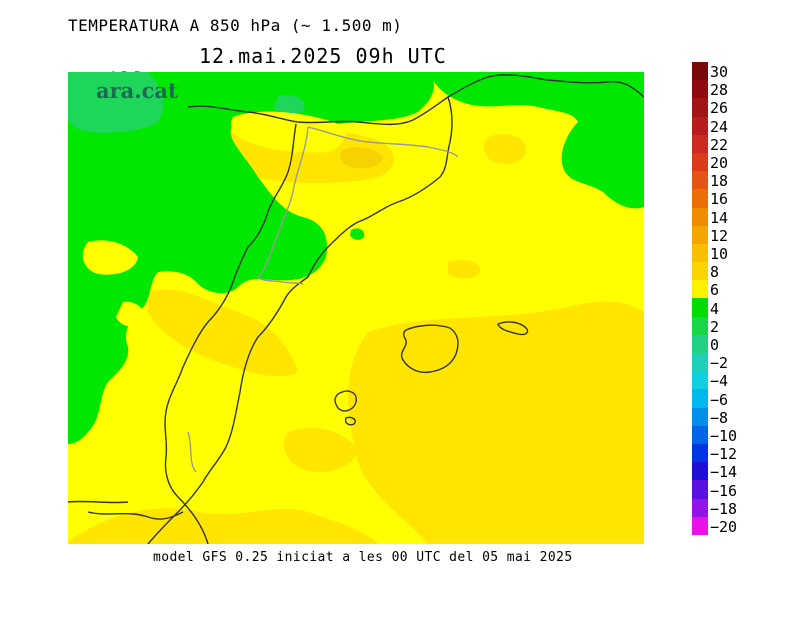 This screenshot has width=800, height=617. I want to click on colorbar-label: −6, so click(719, 399).